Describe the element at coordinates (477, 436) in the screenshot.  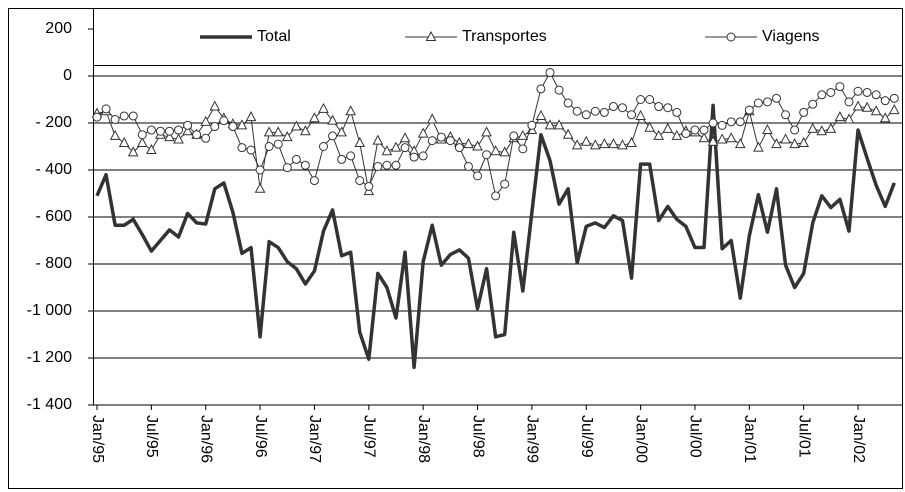
I see `x-tick-label: Jul/98` at that location.